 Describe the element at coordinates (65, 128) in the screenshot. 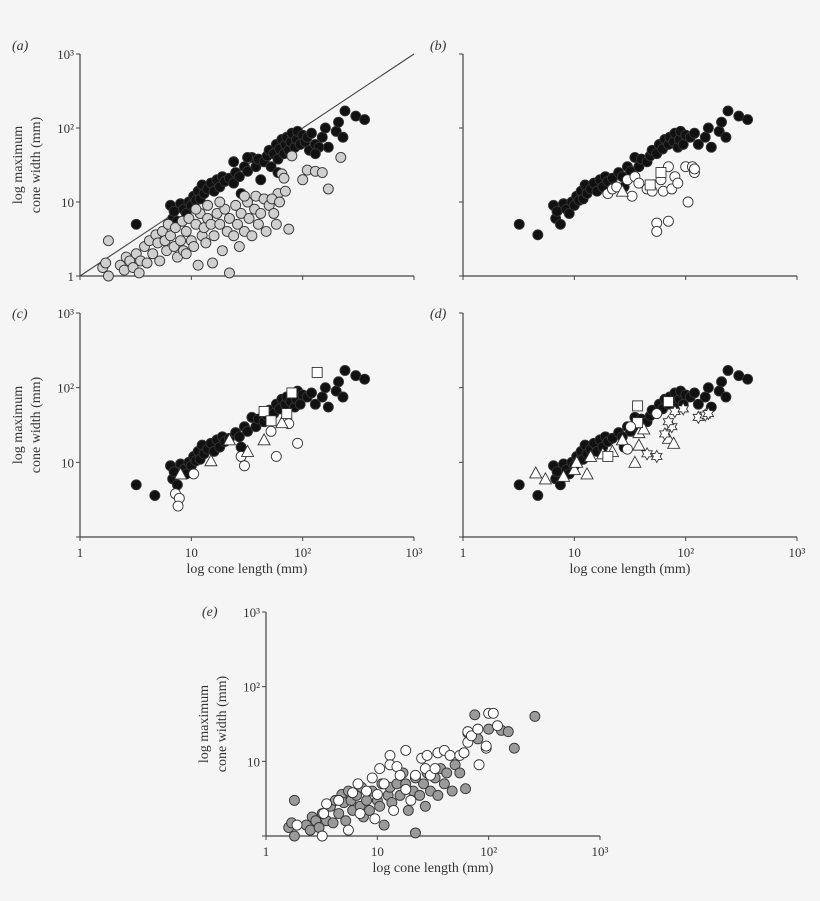

I see `y-tick-label: 10²` at that location.